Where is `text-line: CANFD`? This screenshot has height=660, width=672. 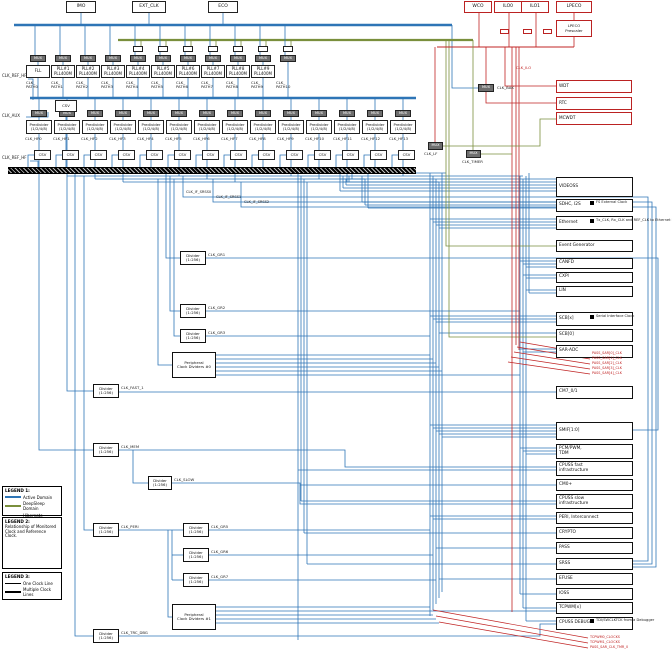 text-line: CANFD is located at coordinates (566, 263).